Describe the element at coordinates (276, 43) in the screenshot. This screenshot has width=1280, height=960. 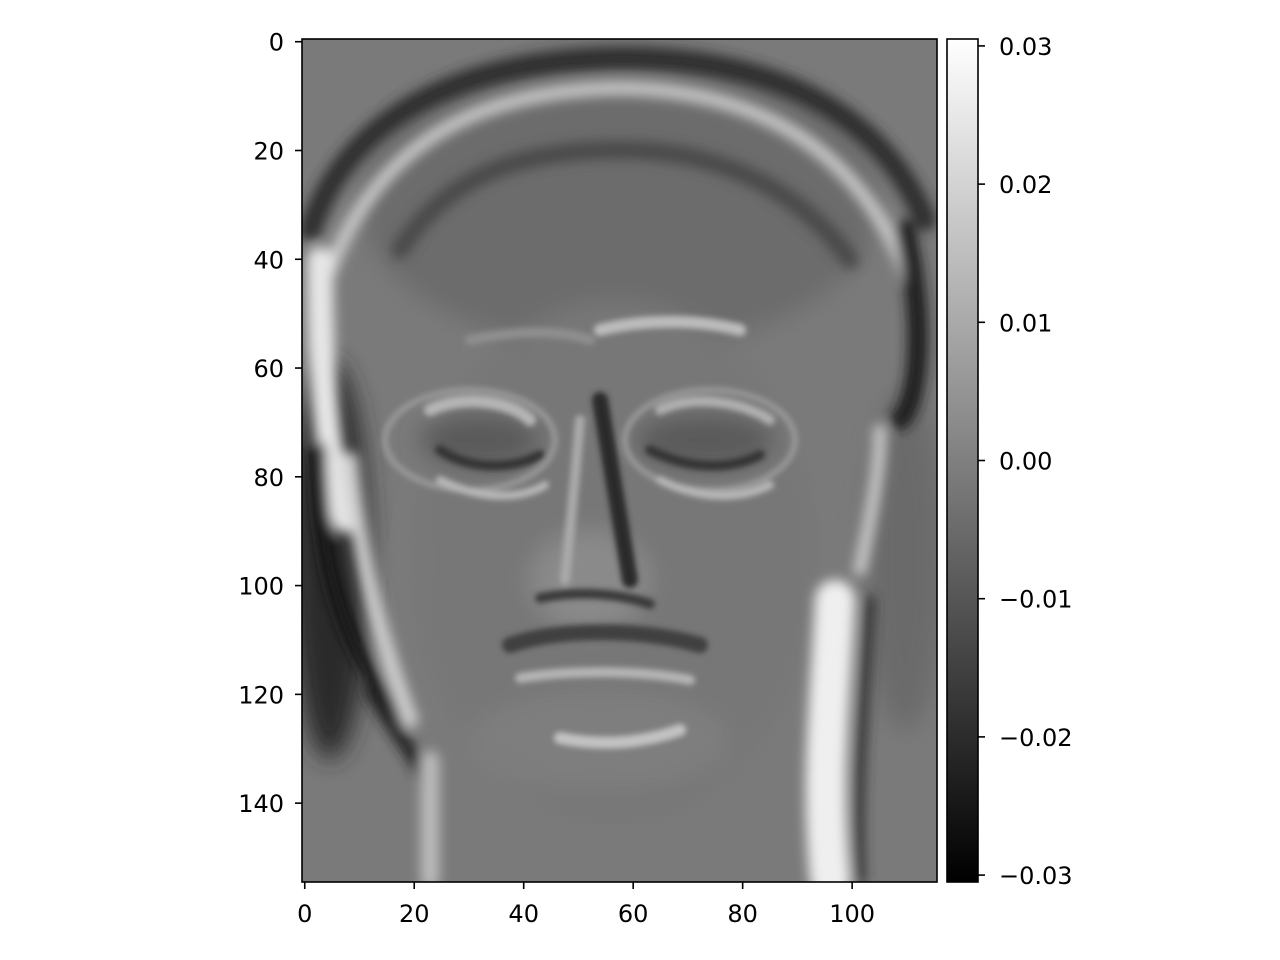
I see `y-tick-label: 0` at that location.